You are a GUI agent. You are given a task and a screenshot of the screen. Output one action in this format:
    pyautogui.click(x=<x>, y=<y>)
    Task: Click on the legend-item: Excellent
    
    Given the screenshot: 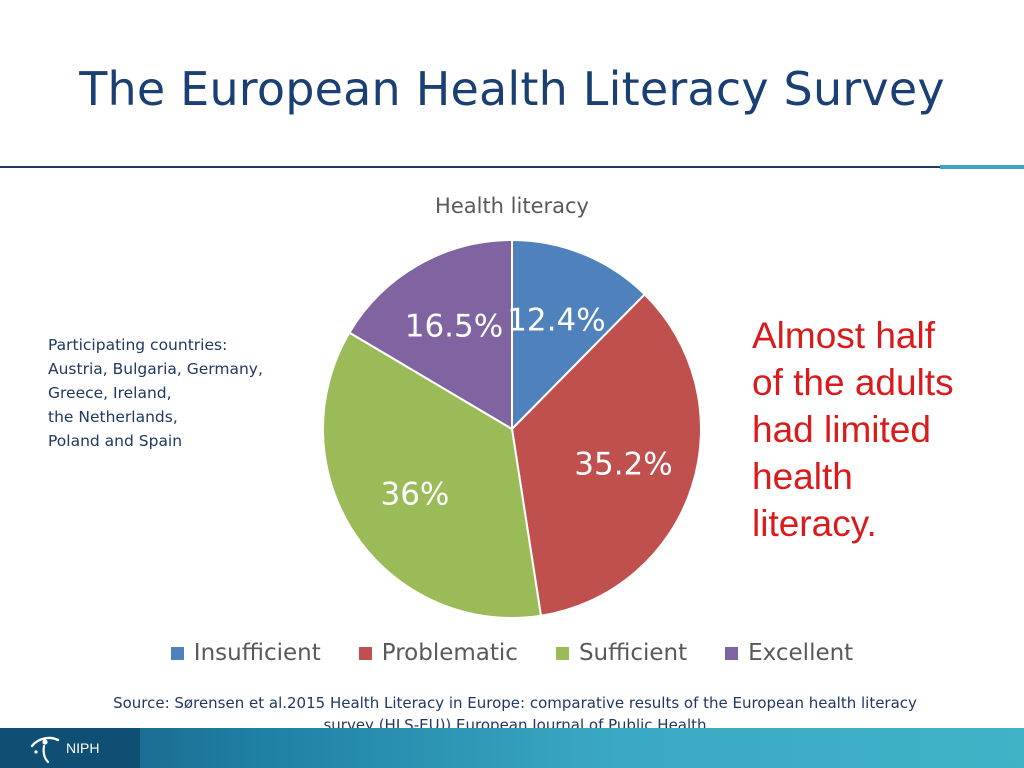 What is the action you would take?
    pyautogui.click(x=789, y=653)
    